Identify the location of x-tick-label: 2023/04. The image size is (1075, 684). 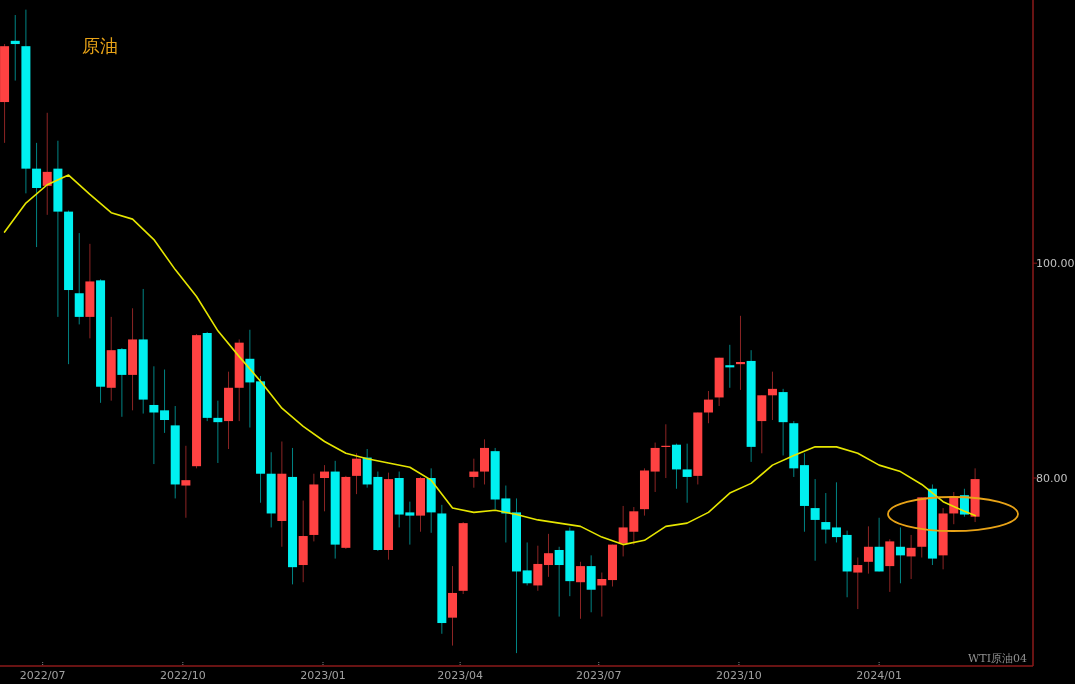
(460, 675).